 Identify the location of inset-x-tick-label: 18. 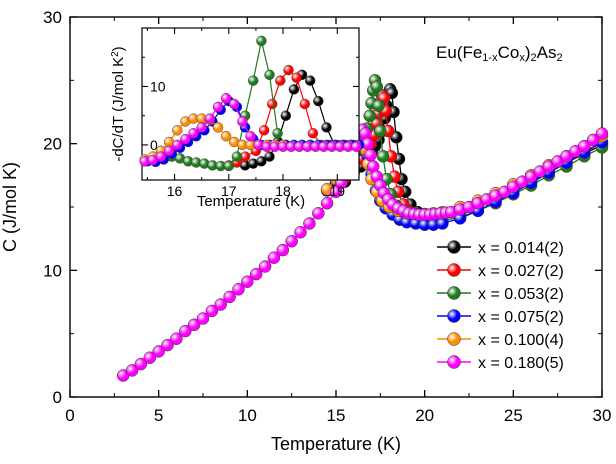
(283, 191).